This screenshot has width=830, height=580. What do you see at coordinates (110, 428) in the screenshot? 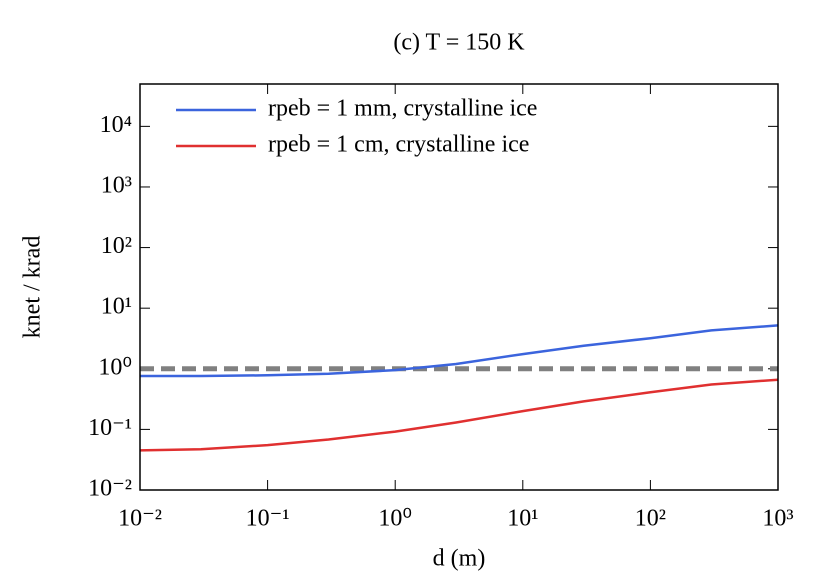
I see `y-tick-label: 10⁻¹` at bounding box center [110, 428].